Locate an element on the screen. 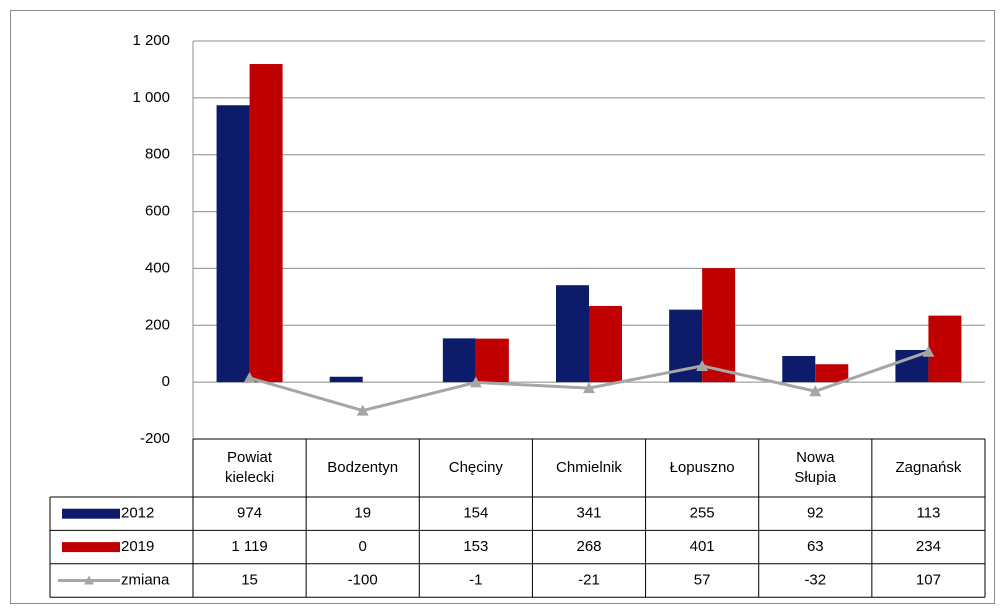 This screenshot has width=1005, height=608. legend-label: 2019 is located at coordinates (137, 546).